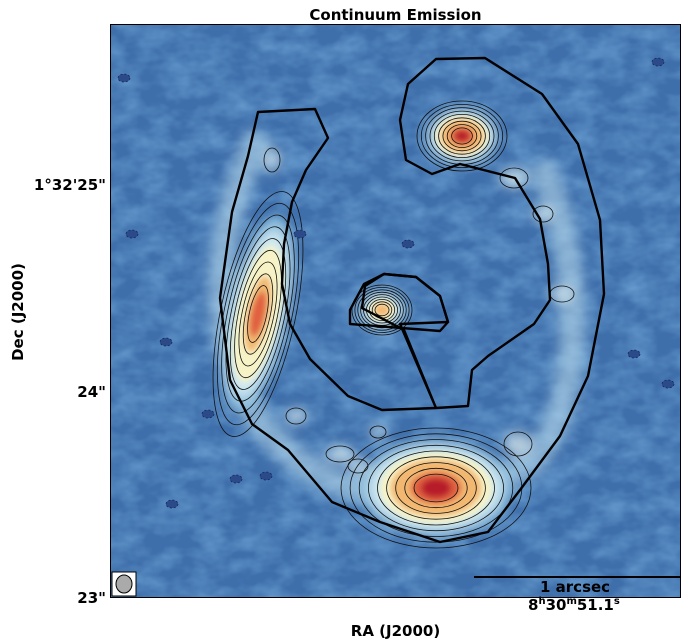 This screenshot has width=681, height=644. What do you see at coordinates (533, 605) in the screenshot?
I see `ra-hours: 8` at bounding box center [533, 605].